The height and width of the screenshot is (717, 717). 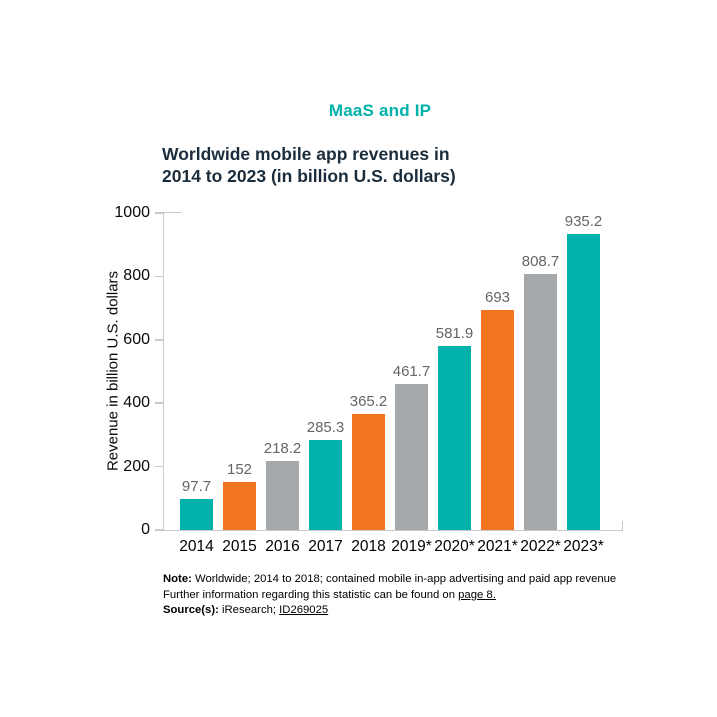 What do you see at coordinates (309, 175) in the screenshot?
I see `chart-title-line-2: 2014 to 2023 (in billion U.S. dollars)` at bounding box center [309, 175].